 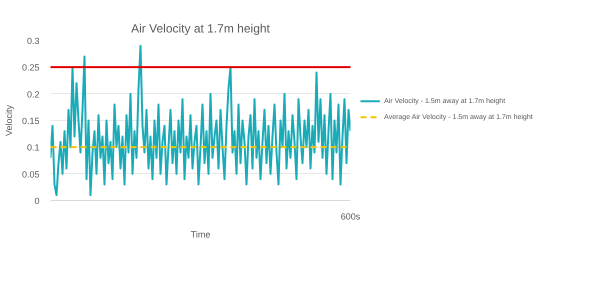 What do you see at coordinates (33, 147) in the screenshot?
I see `y-tick-label: 0.1` at bounding box center [33, 147].